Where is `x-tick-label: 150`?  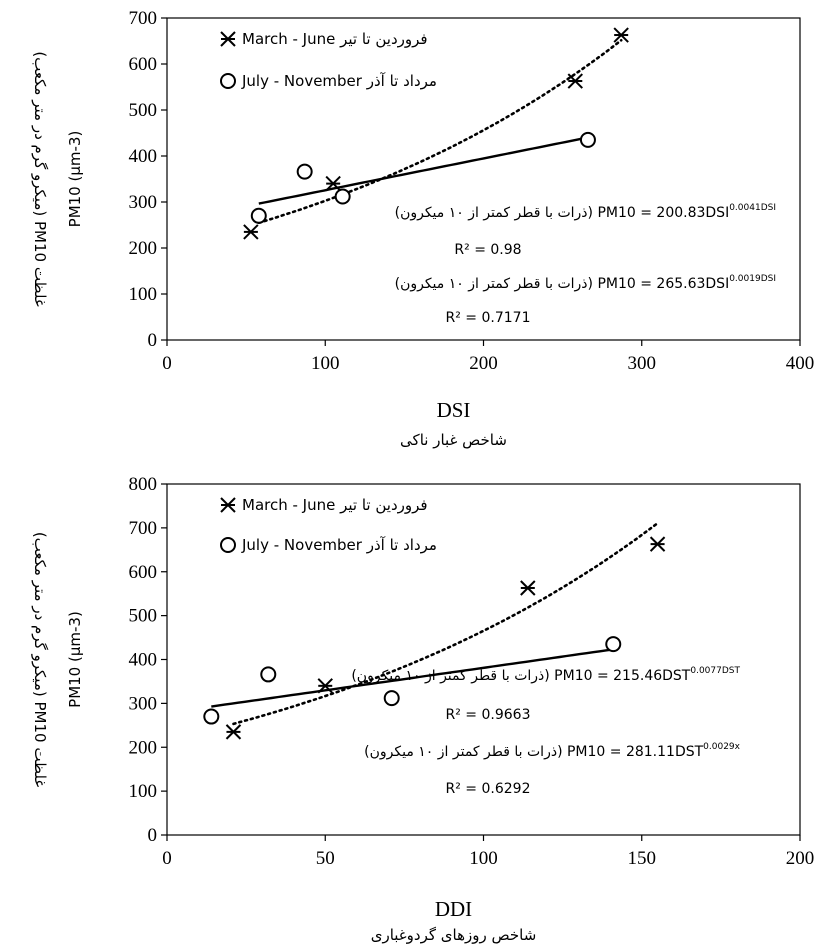 x-tick-label: 150 is located at coordinates (642, 858).